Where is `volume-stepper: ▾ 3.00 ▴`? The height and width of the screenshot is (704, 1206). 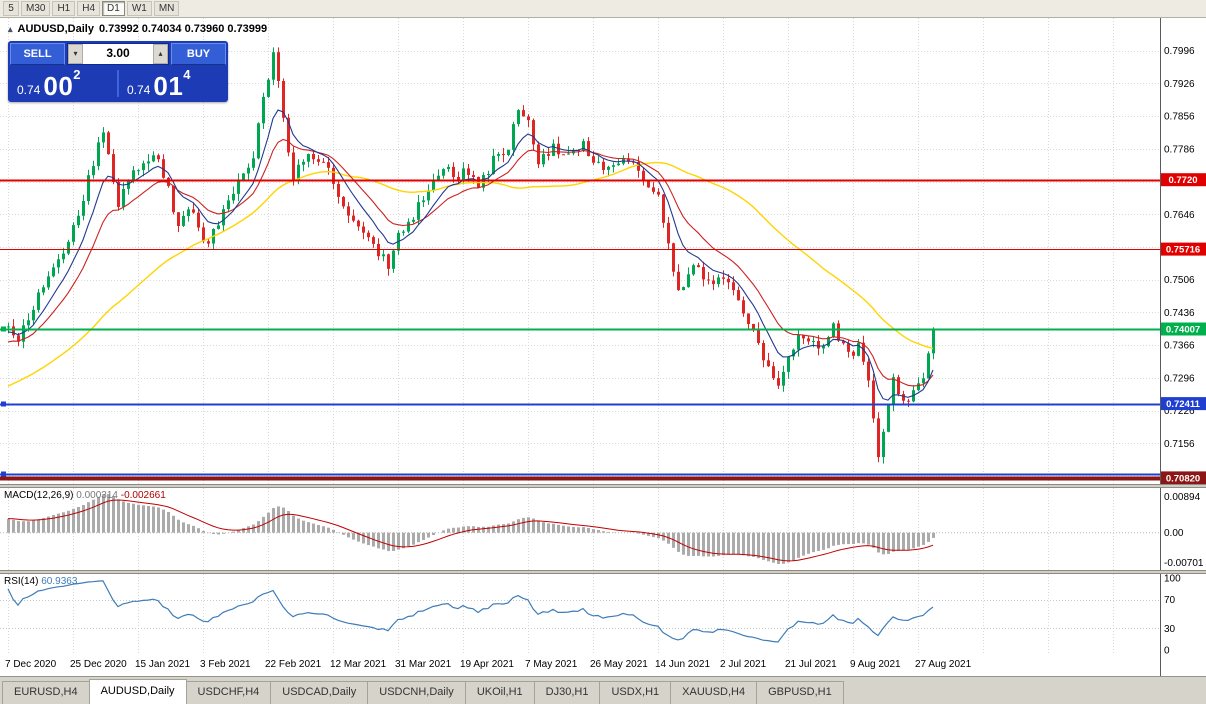
volume-stepper: ▾ 3.00 ▴ is located at coordinates (118, 54).